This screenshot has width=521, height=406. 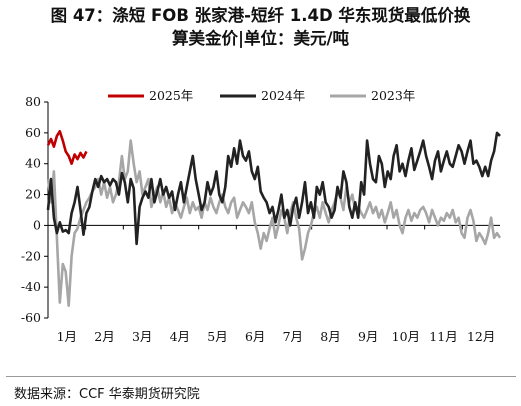 I want to click on y-tick-label: 0, so click(x=37, y=224).